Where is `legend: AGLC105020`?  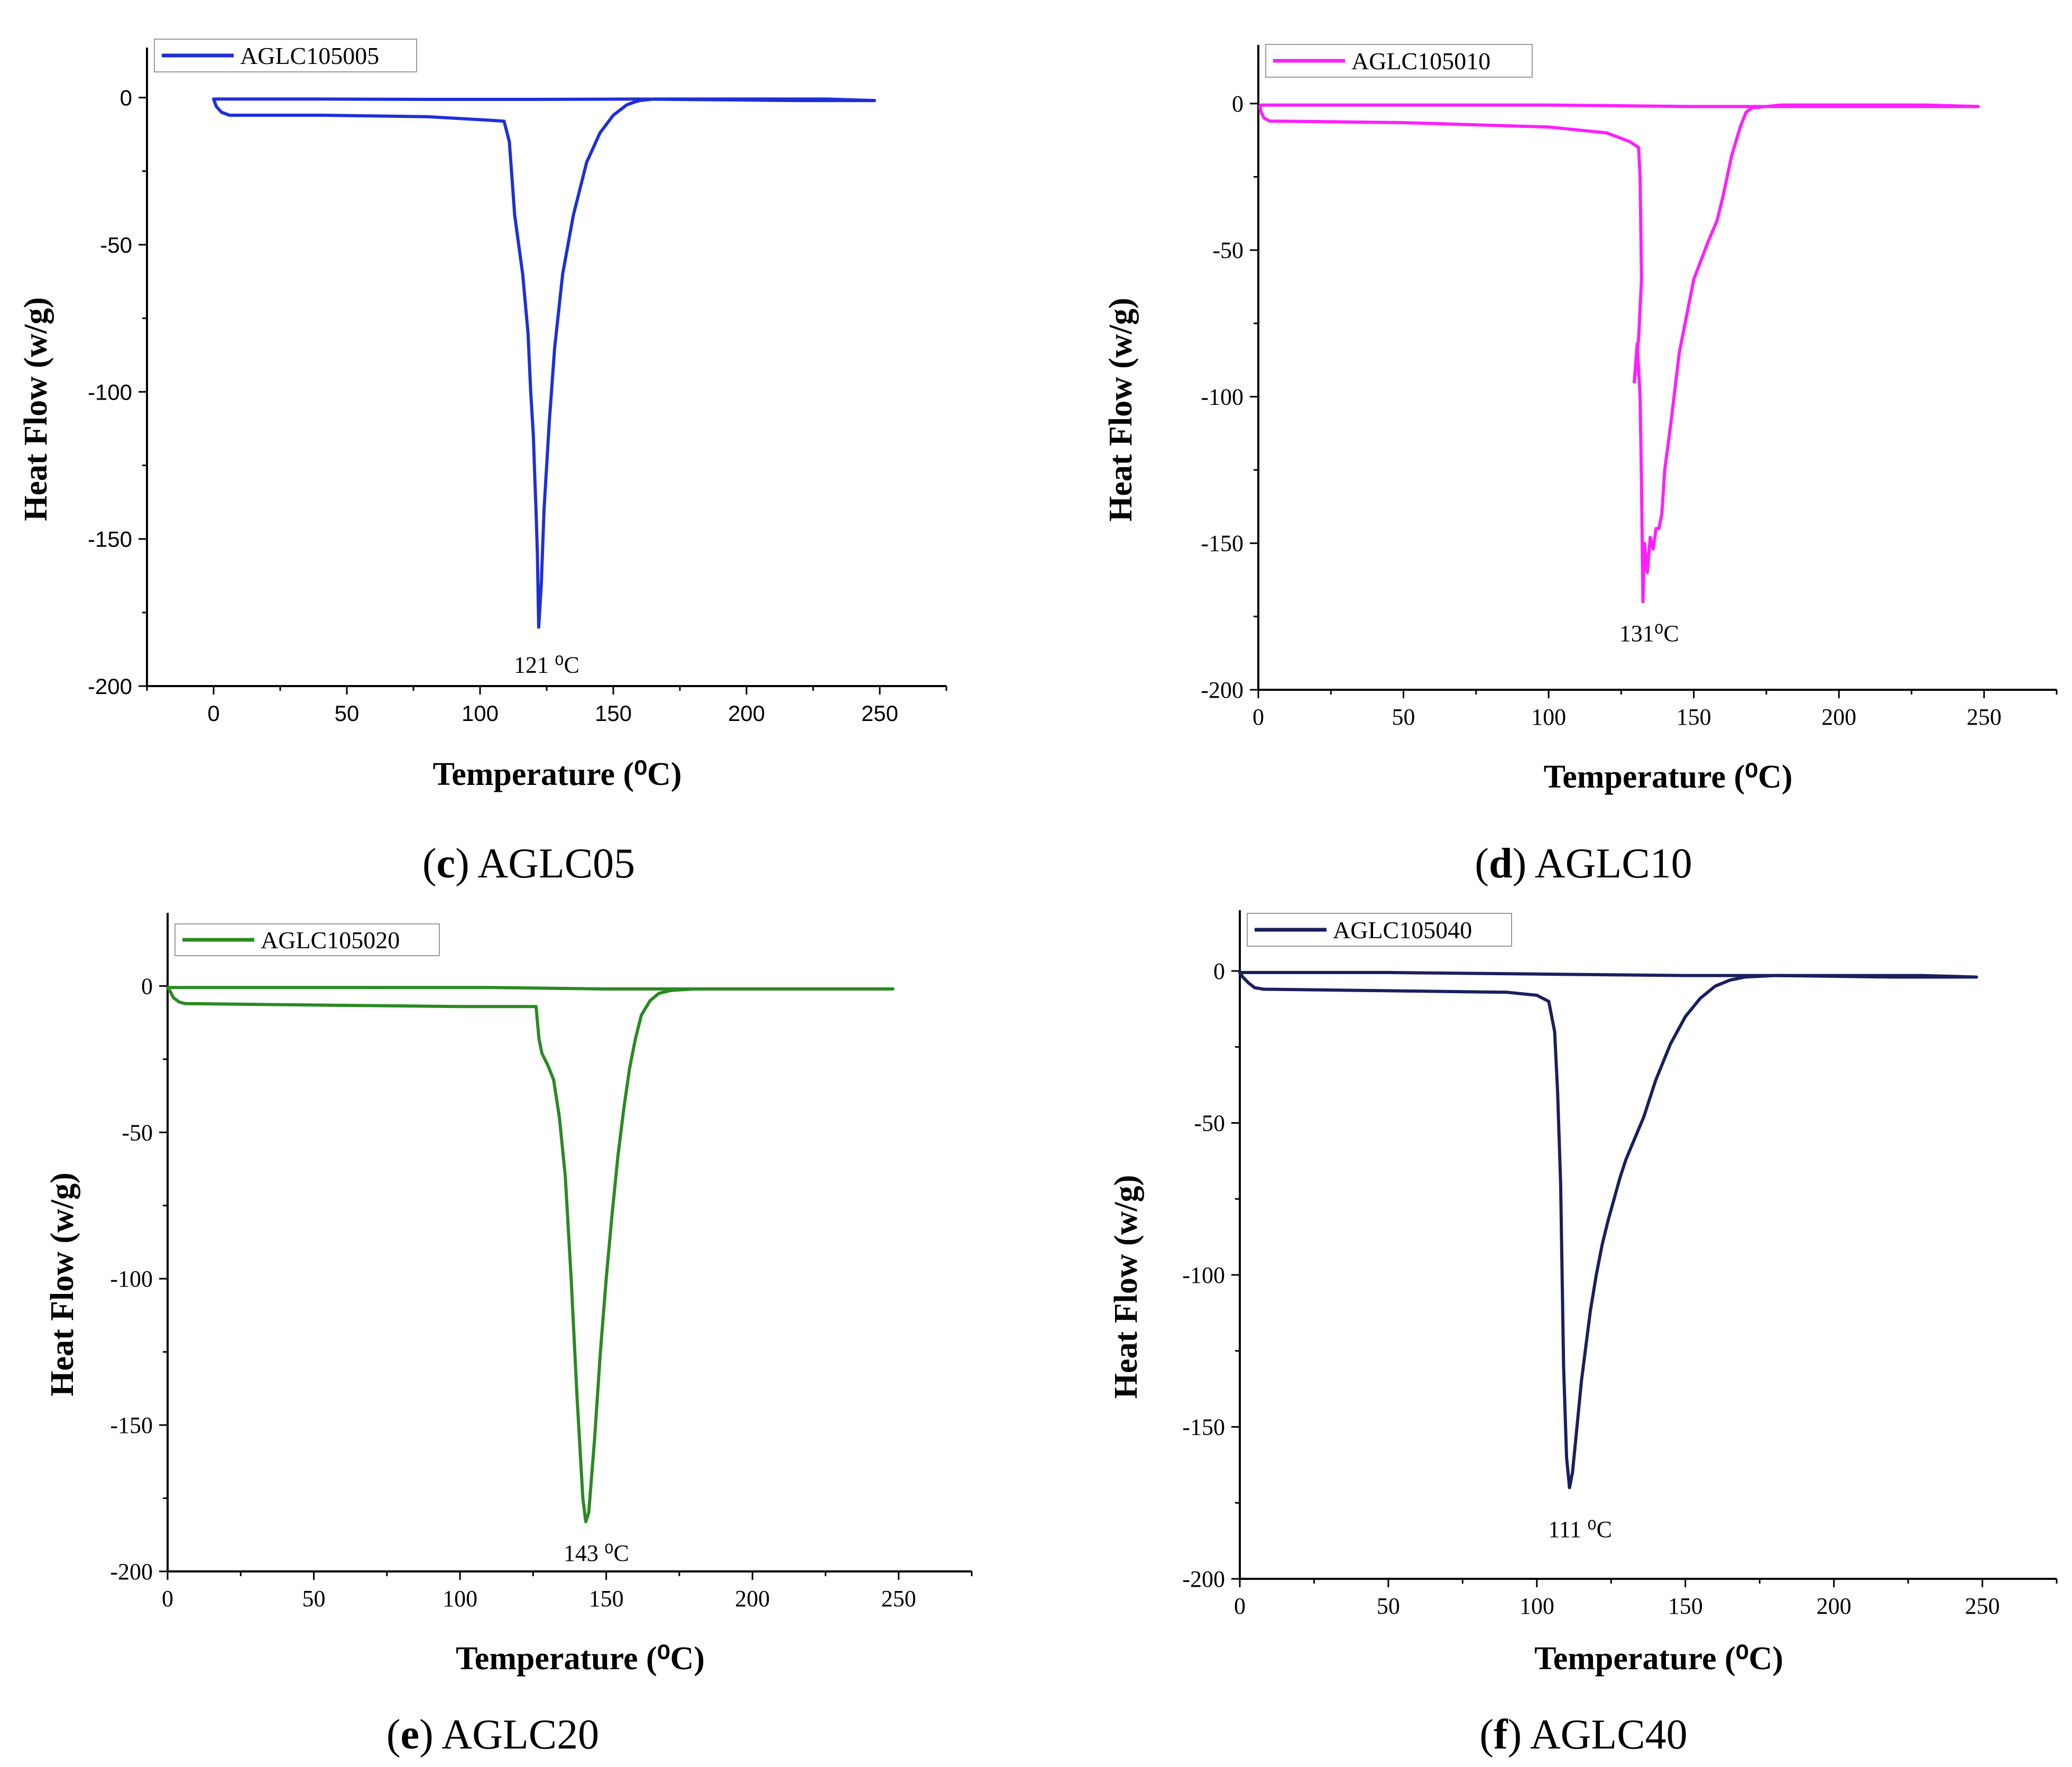
legend: AGLC105020 is located at coordinates (307, 939).